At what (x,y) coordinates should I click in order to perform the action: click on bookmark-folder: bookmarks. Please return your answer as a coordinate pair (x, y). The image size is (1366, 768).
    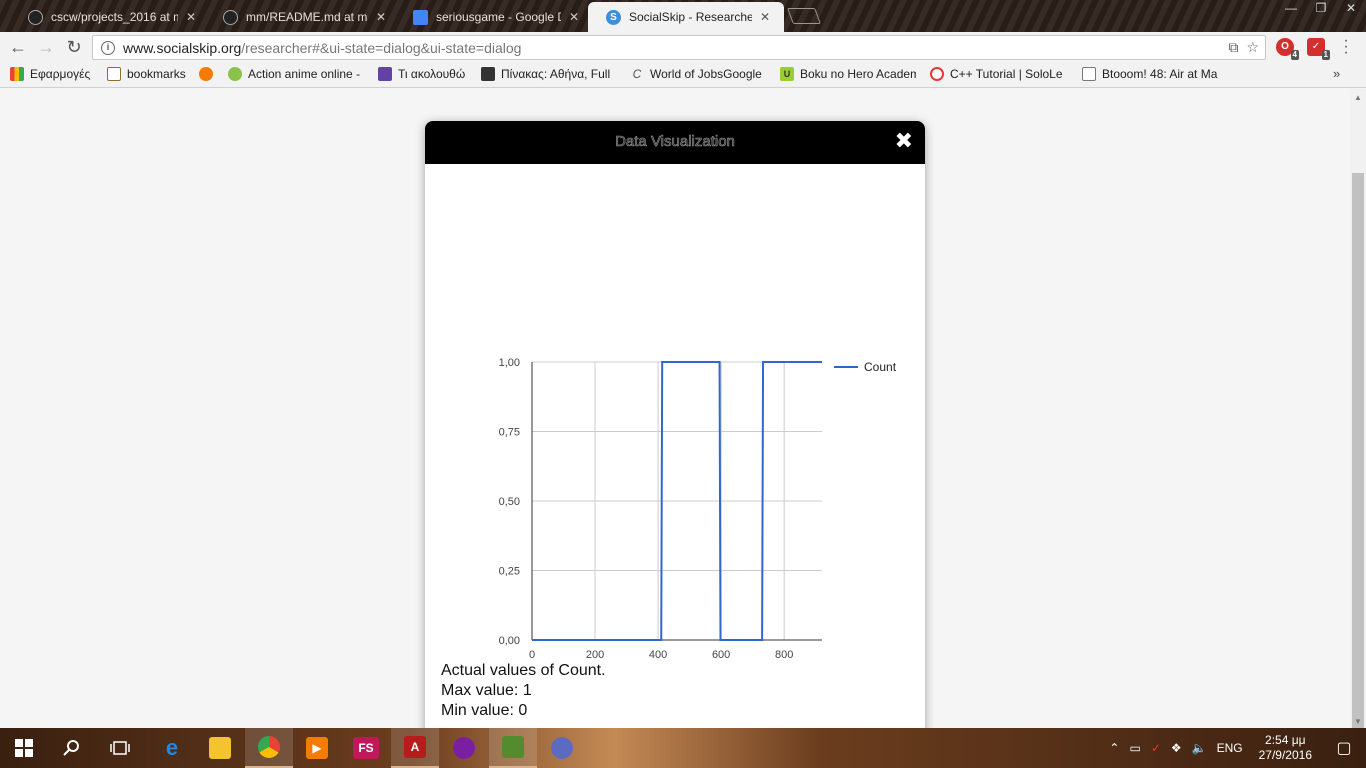
    Looking at the image, I should click on (146, 74).